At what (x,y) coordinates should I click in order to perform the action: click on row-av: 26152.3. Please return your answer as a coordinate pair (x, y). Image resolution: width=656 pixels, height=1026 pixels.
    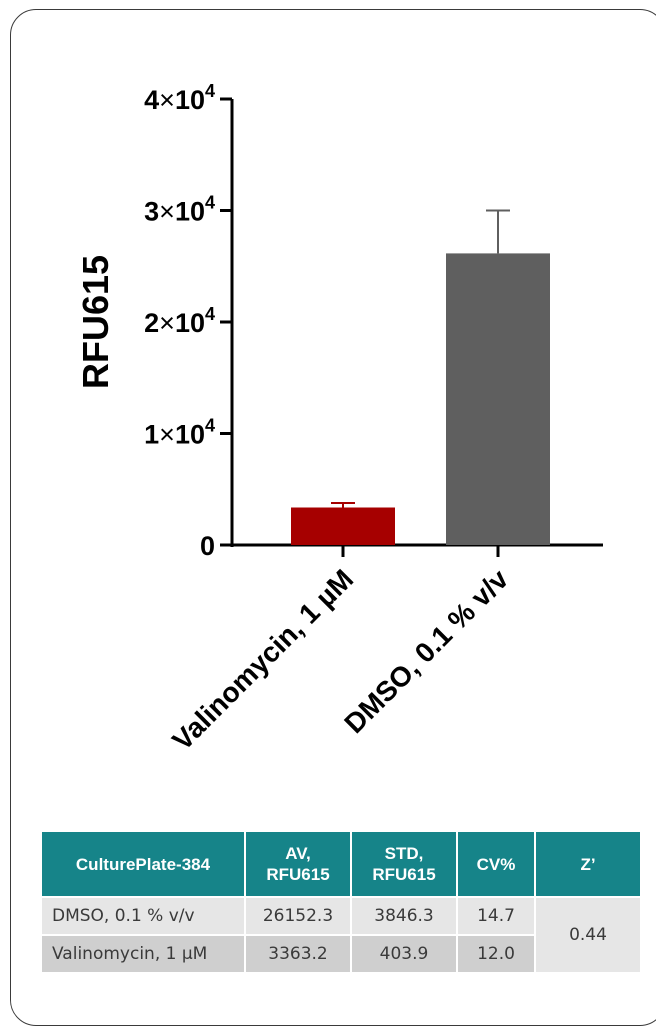
    Looking at the image, I should click on (298, 916).